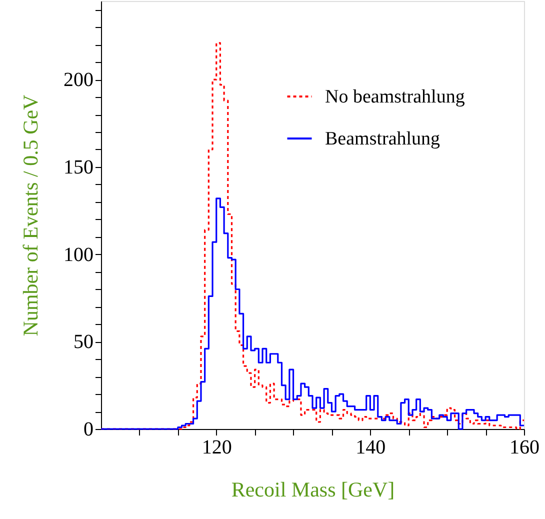  Describe the element at coordinates (30, 215) in the screenshot. I see `y-axis-title: Number of Events / 0.5 GeV` at that location.